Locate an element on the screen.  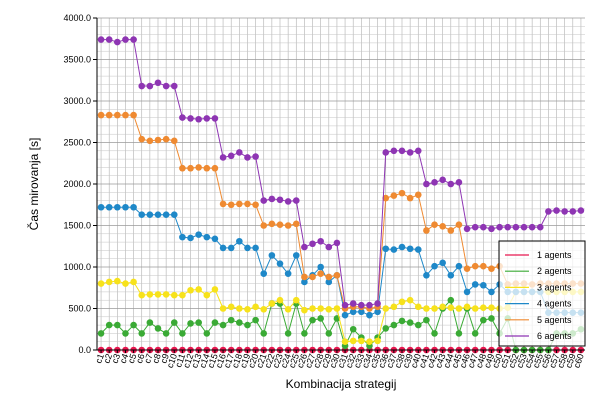
y-tick-label: 1500.0 is located at coordinates (77, 226).